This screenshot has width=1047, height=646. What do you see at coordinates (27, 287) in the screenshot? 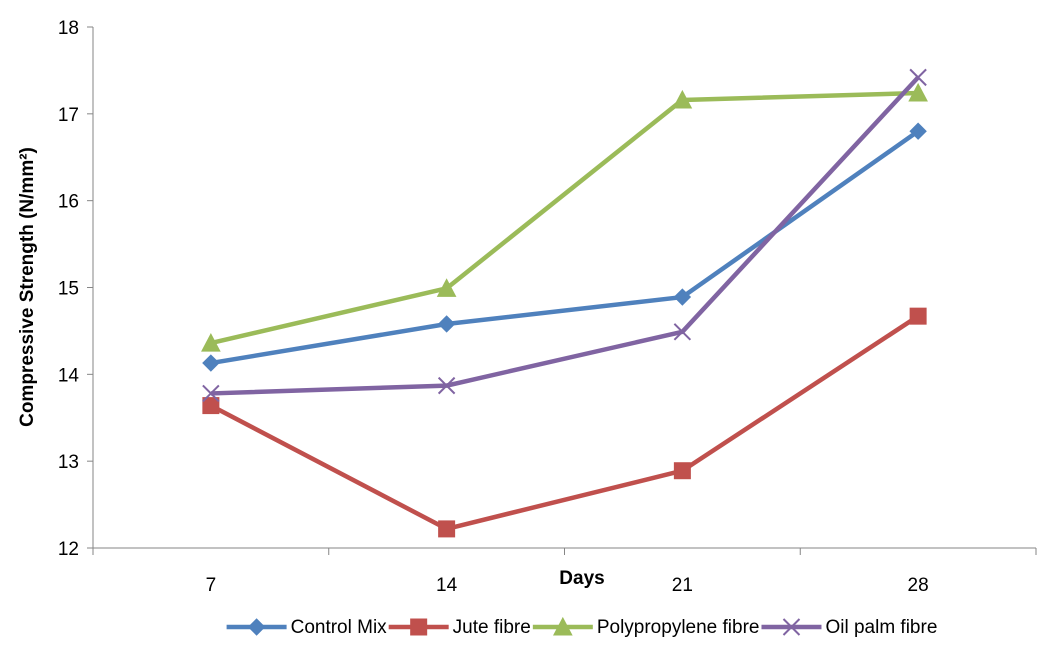
I see `y-axis-title: Compressive Strength (N/mm²)` at bounding box center [27, 287].